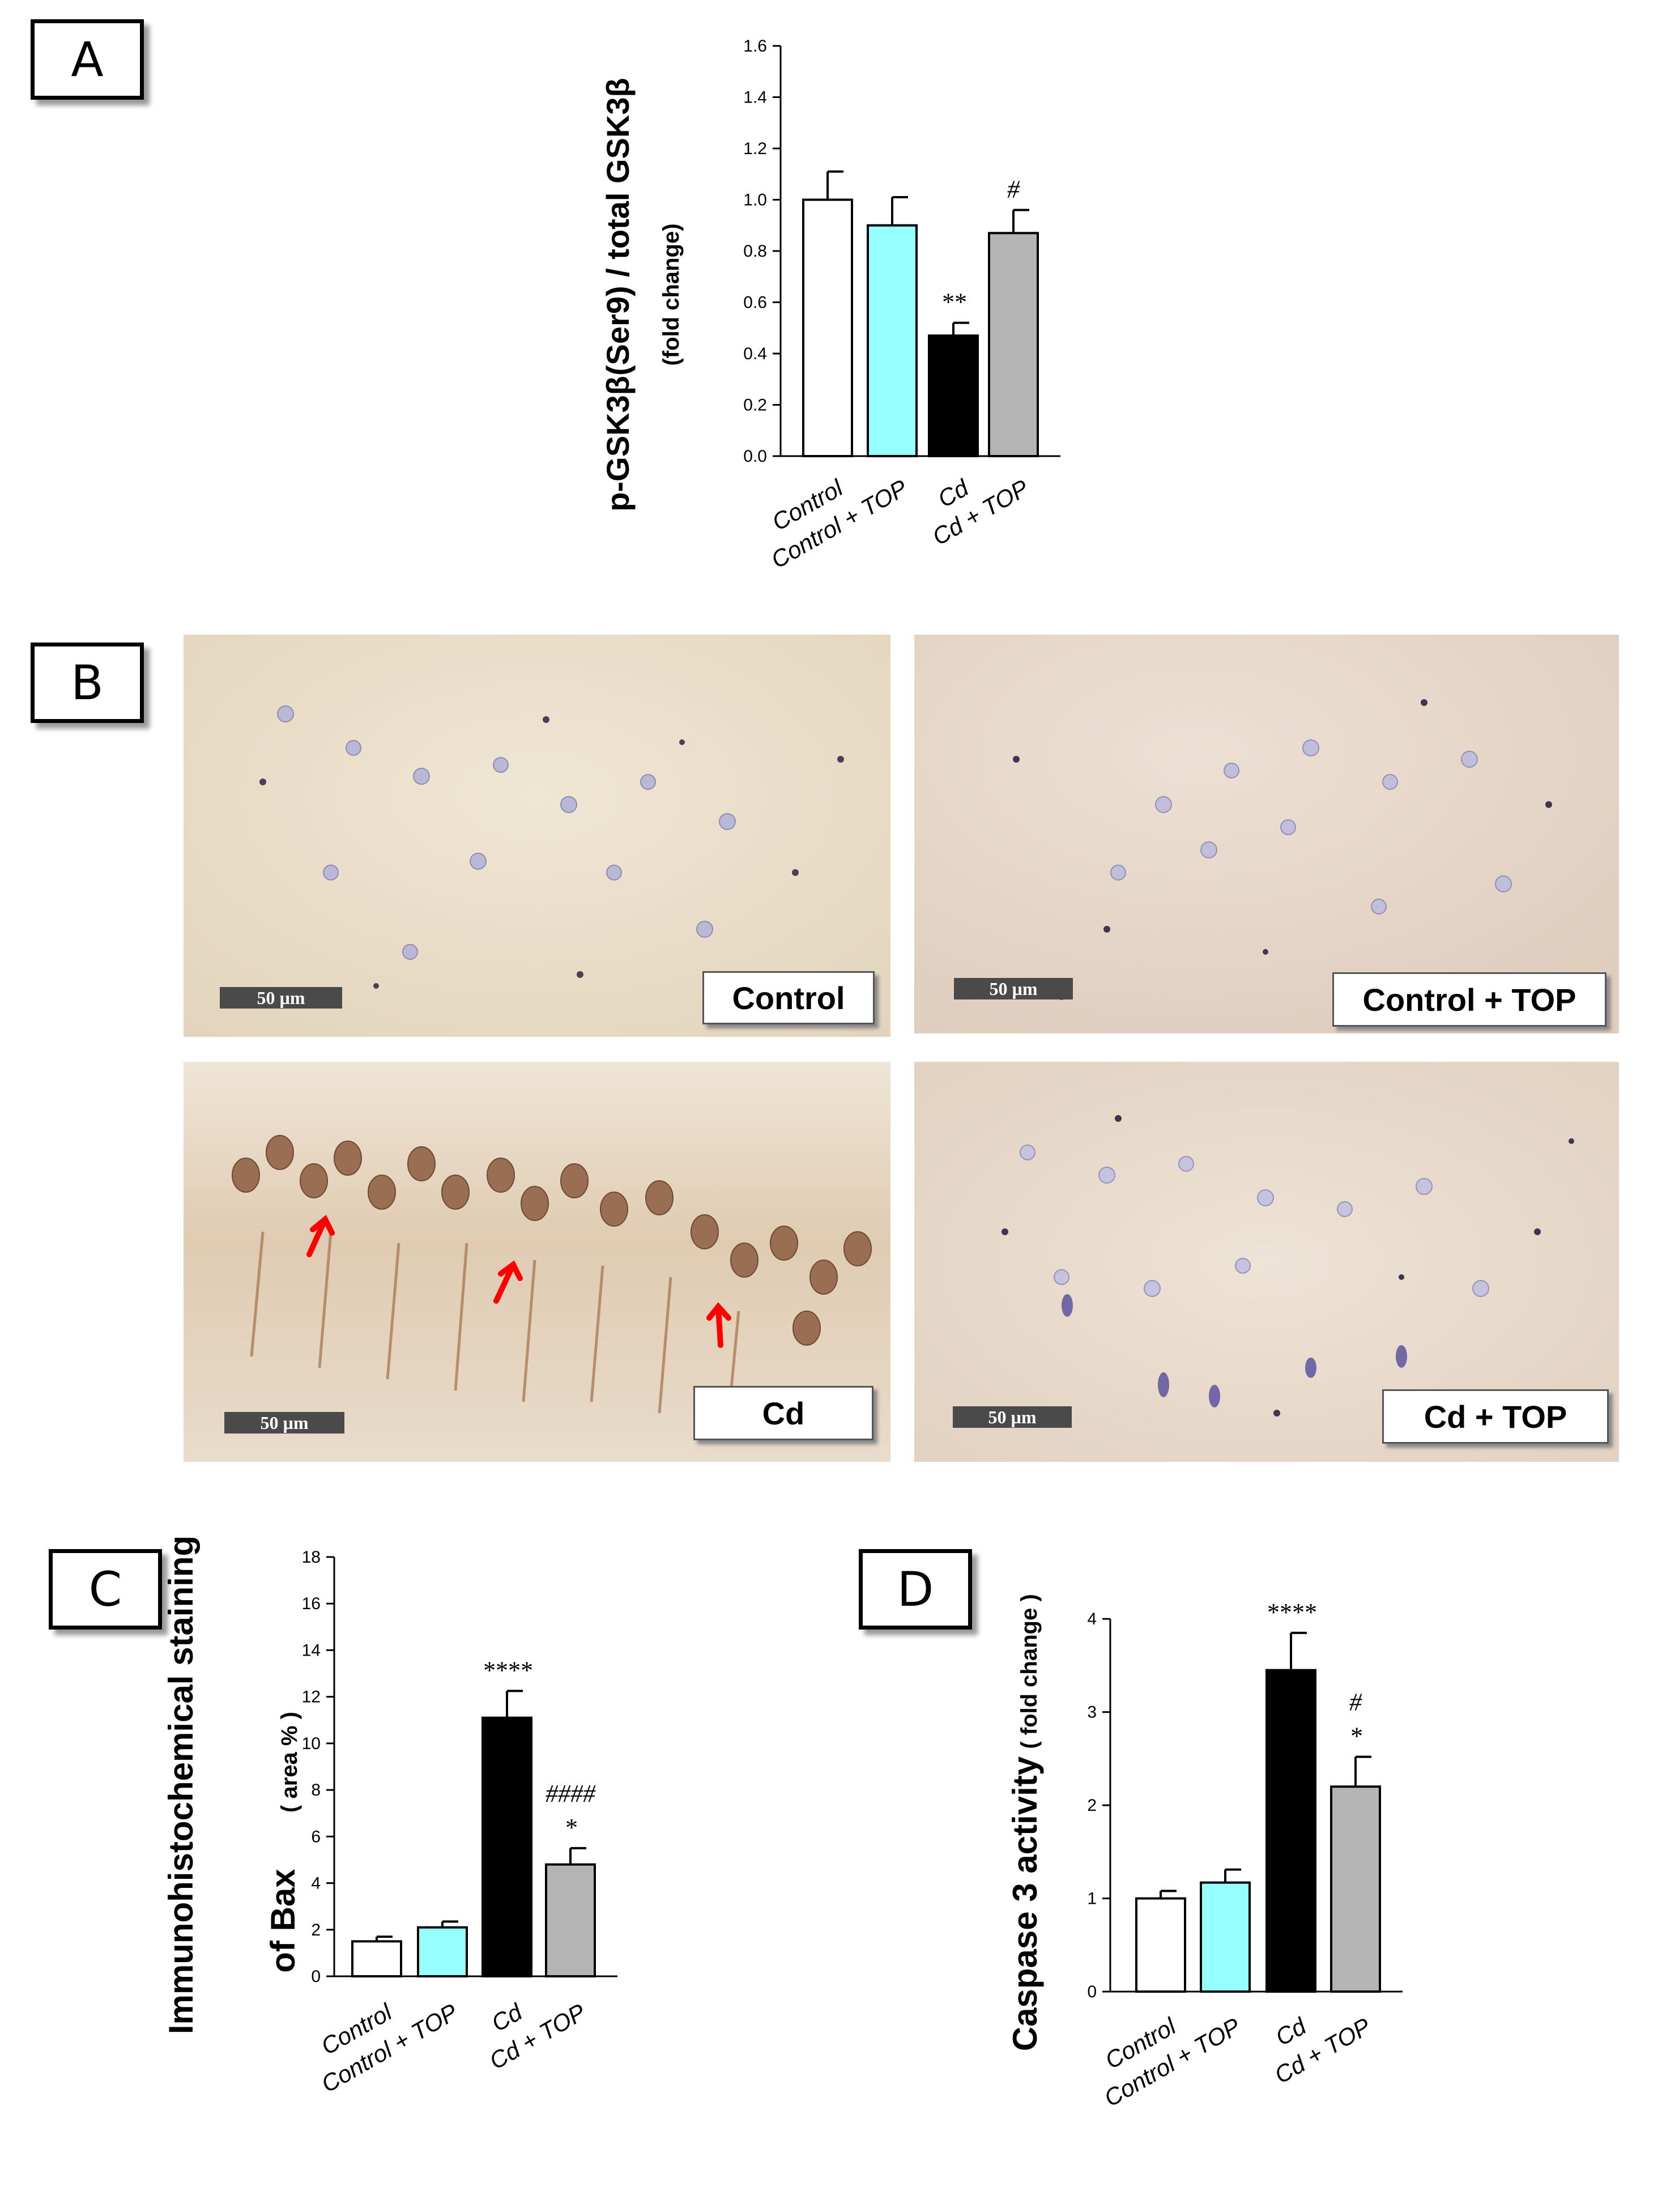  I want to click on y-tick-label: 0.4, so click(755, 353).